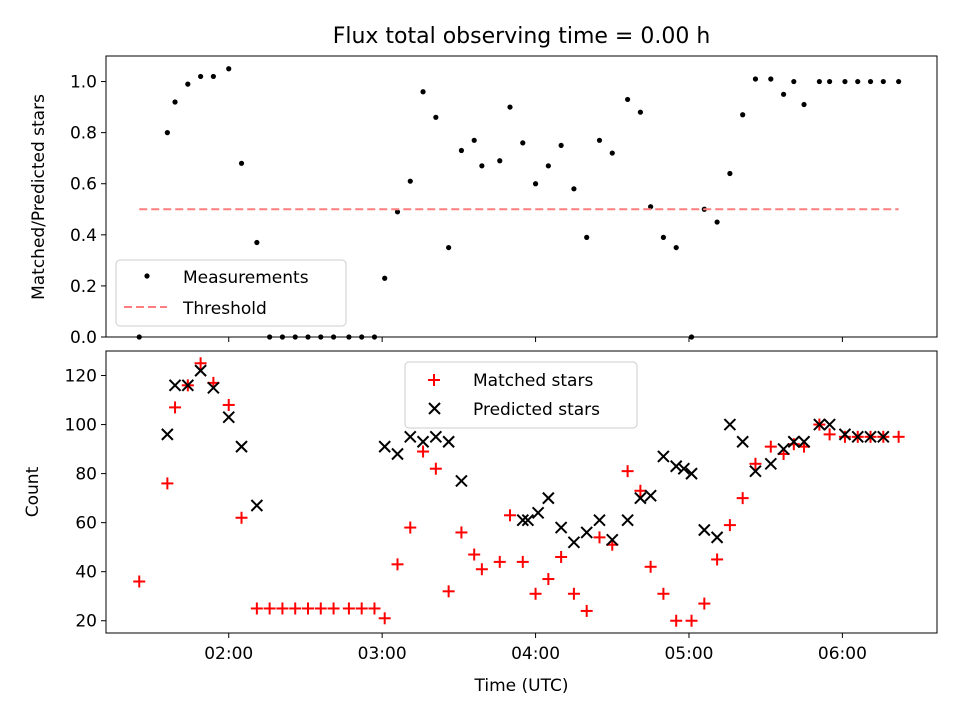 This screenshot has width=960, height=720. I want to click on y-tick-label: 0.6, so click(83, 185).